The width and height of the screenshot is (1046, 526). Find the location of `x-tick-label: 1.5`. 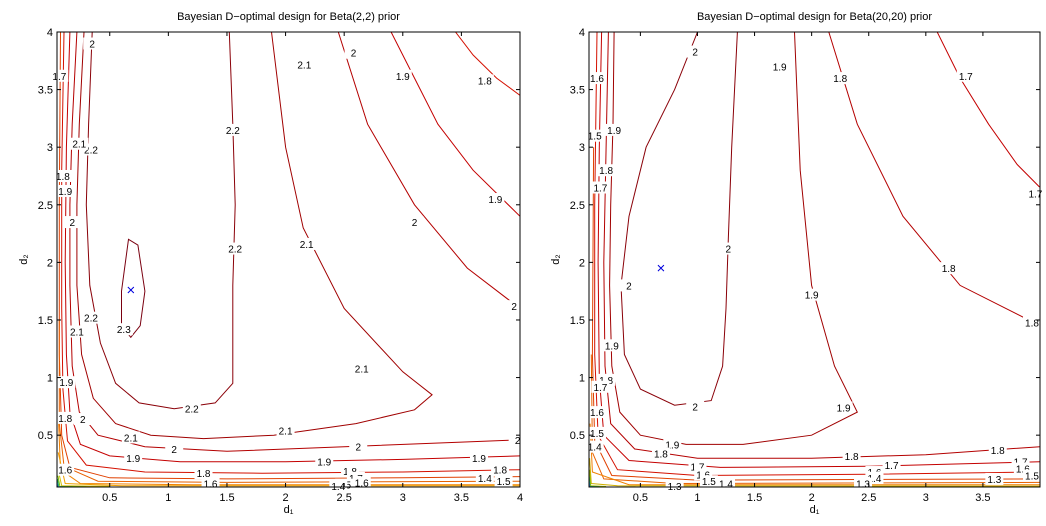

x-tick-label: 1.5 is located at coordinates (226, 498).